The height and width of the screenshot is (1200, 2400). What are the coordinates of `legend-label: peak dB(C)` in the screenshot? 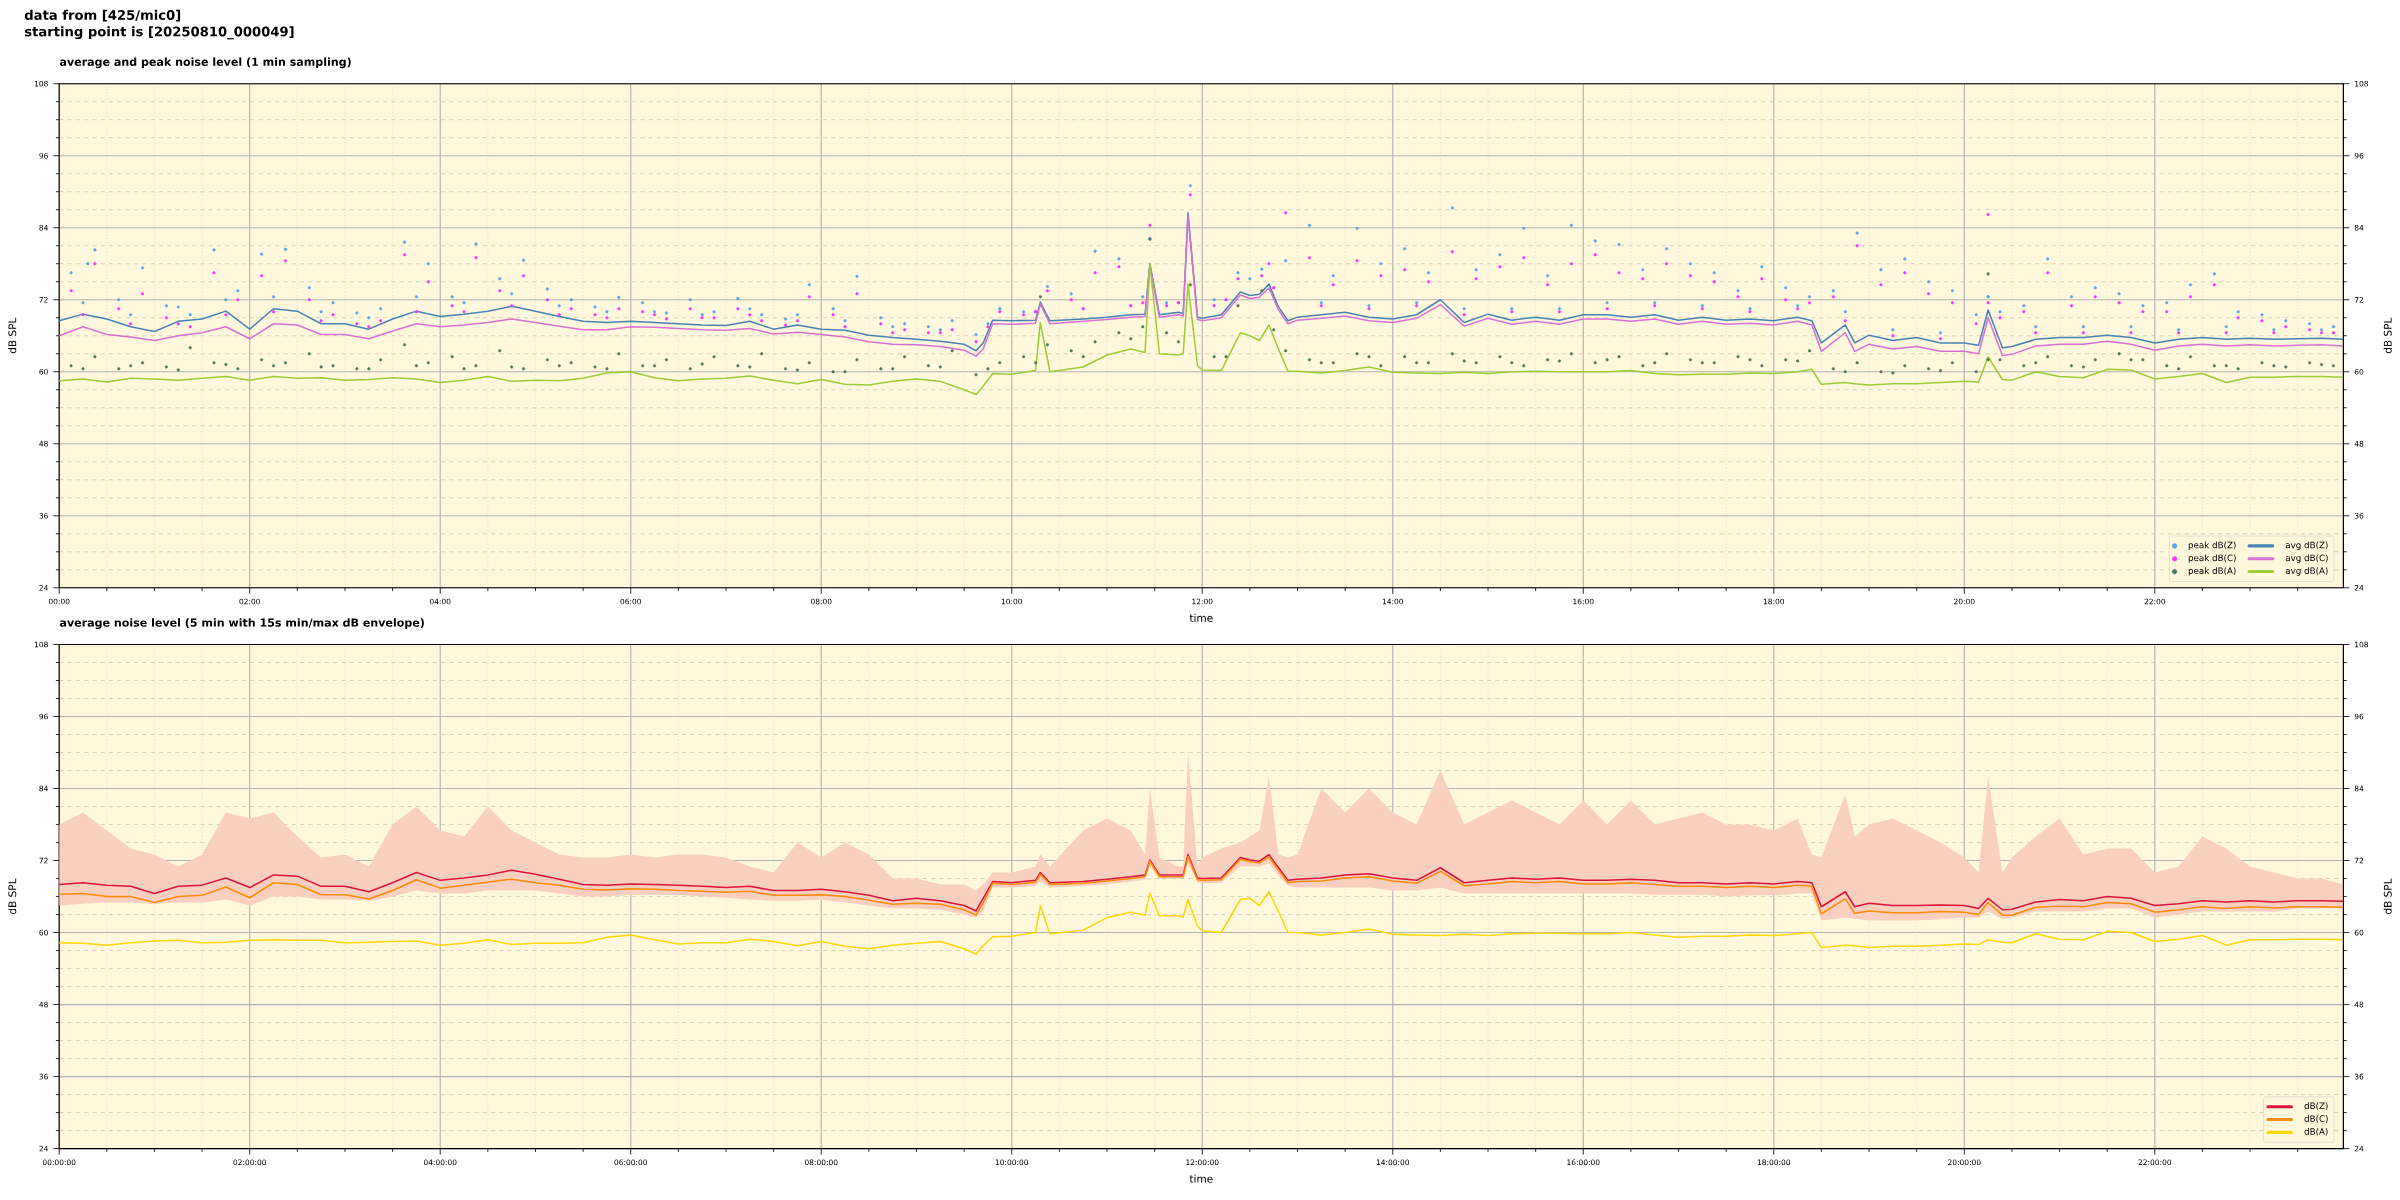 It's located at (2212, 558).